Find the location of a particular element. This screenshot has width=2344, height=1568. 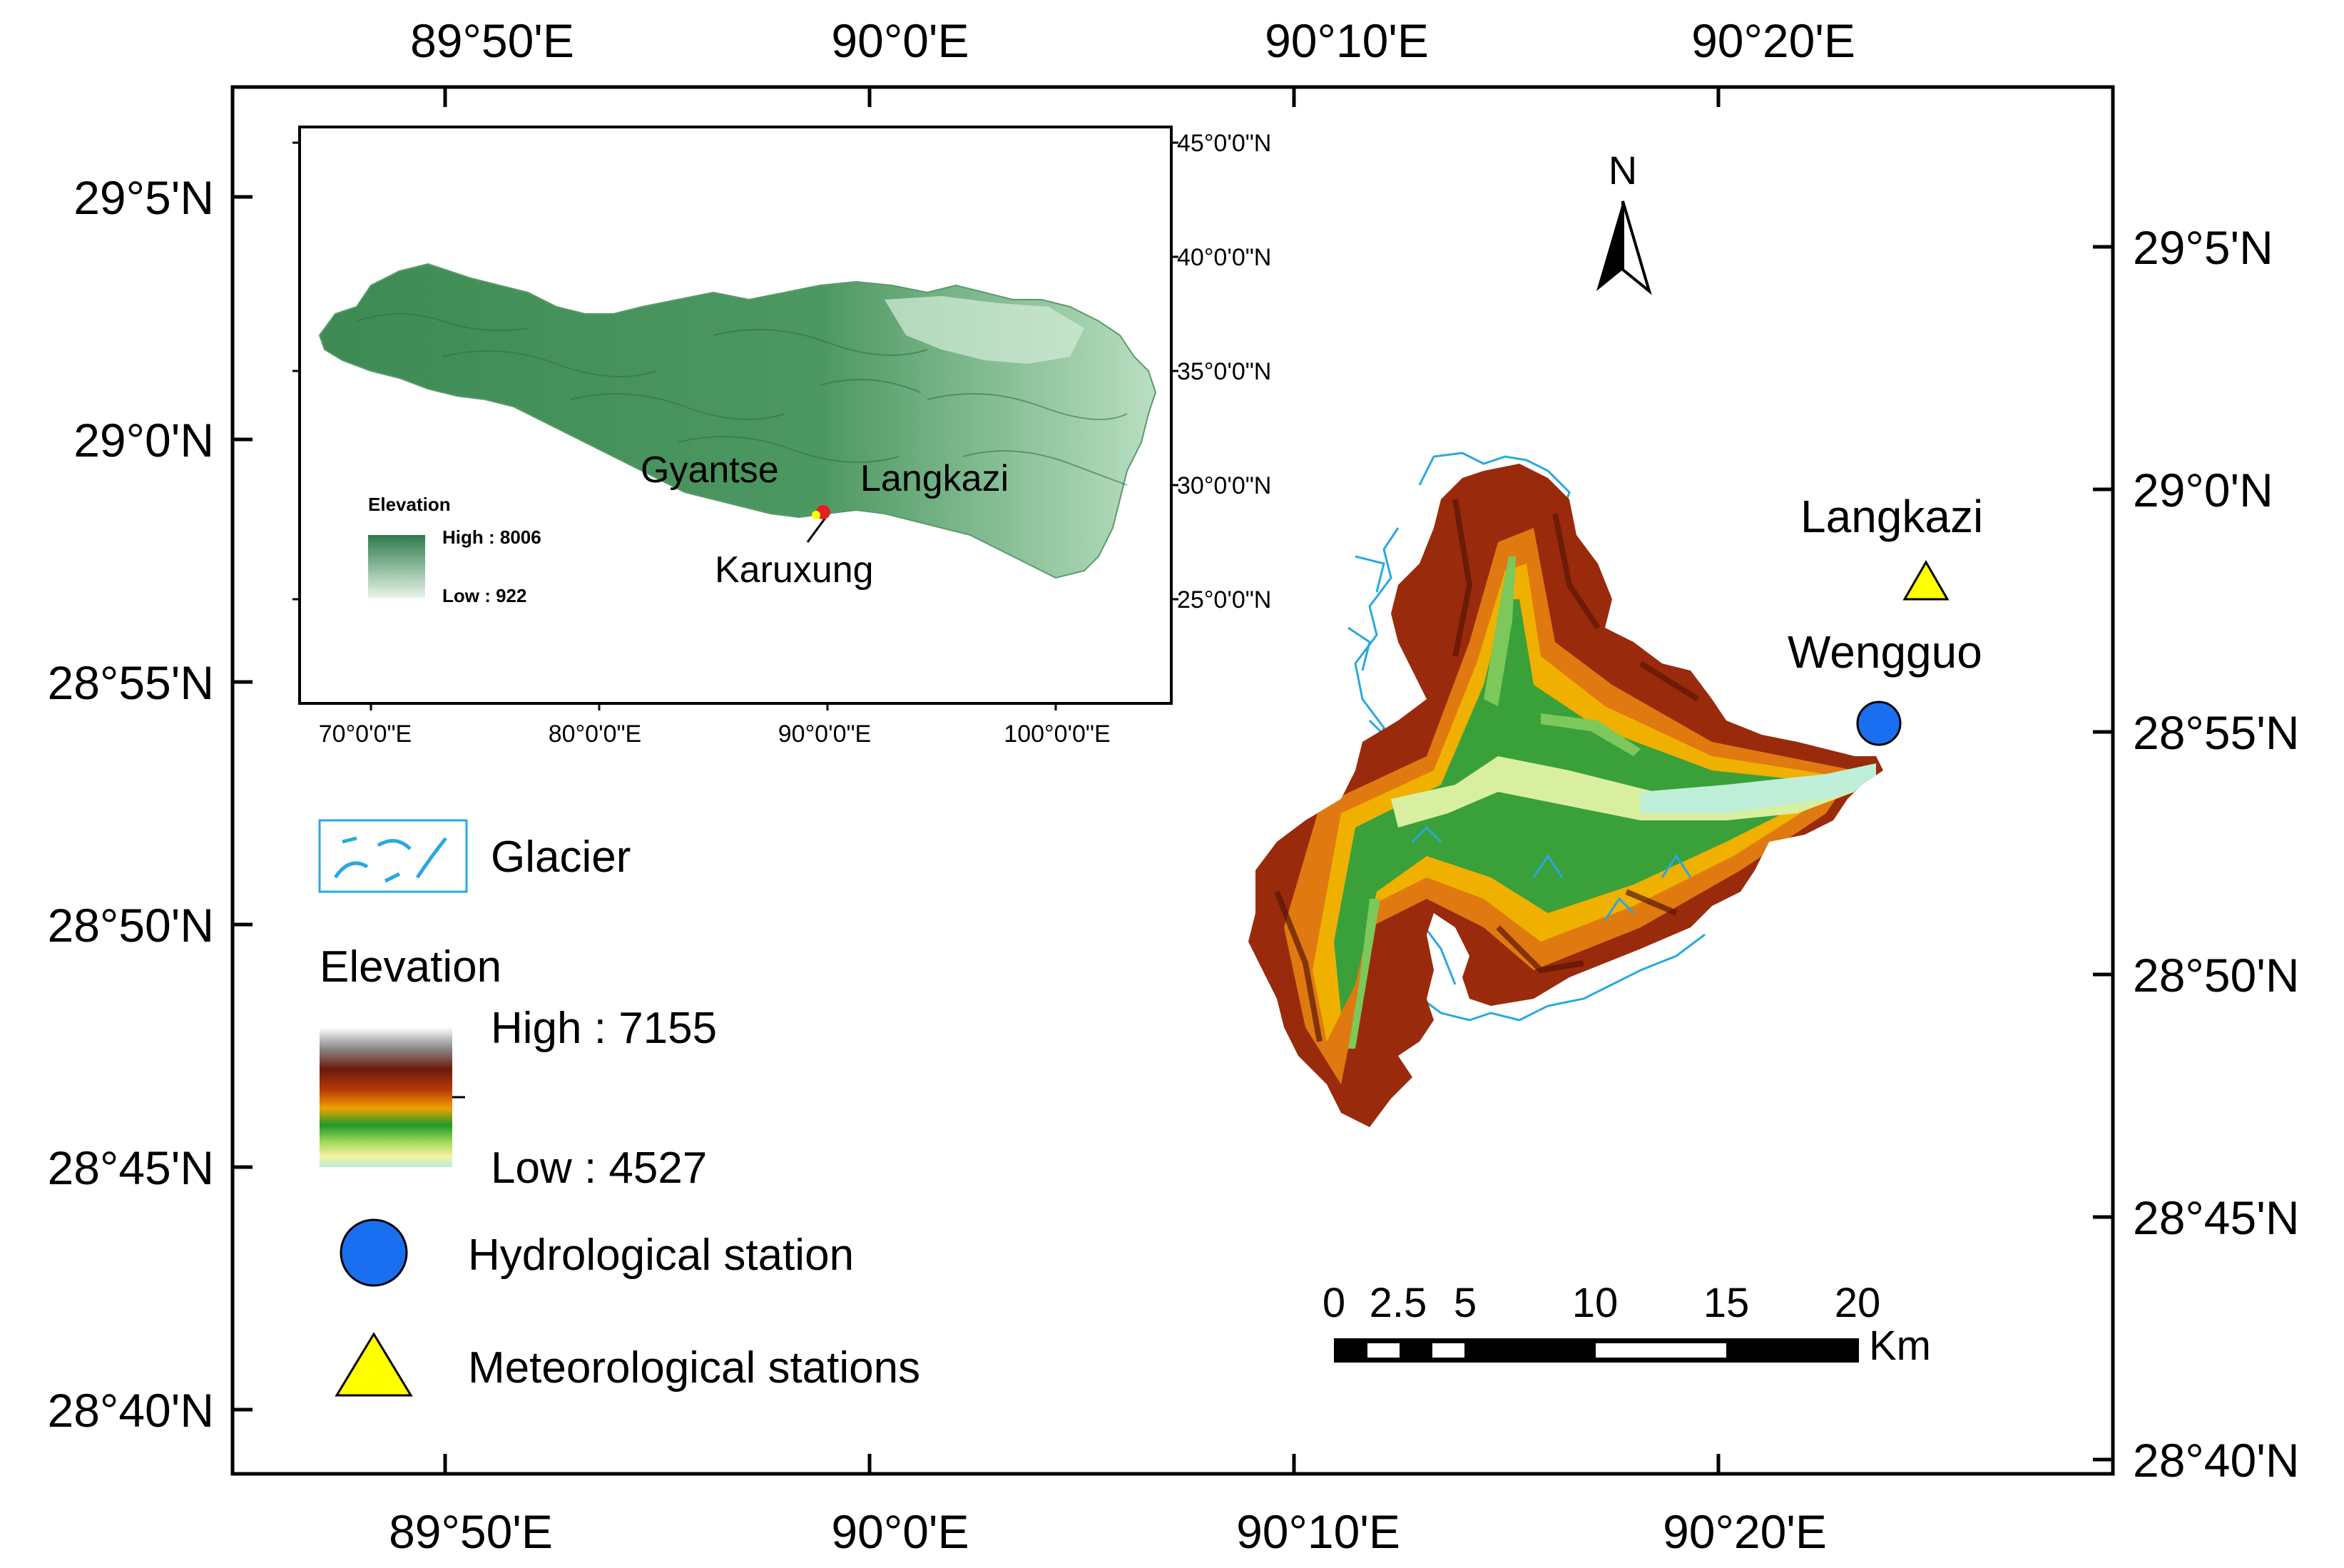

elevation-color-ramp is located at coordinates (386, 1097).